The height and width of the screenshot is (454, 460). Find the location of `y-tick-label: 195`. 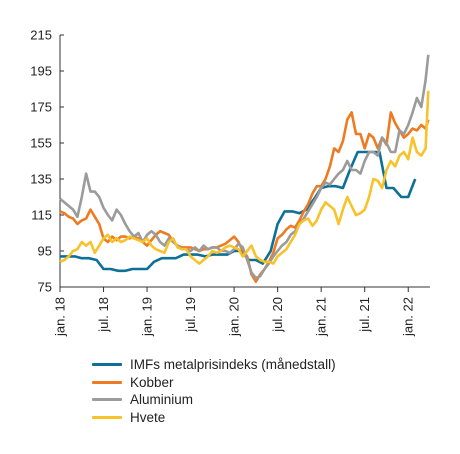

y-tick-label: 195 is located at coordinates (41, 71).